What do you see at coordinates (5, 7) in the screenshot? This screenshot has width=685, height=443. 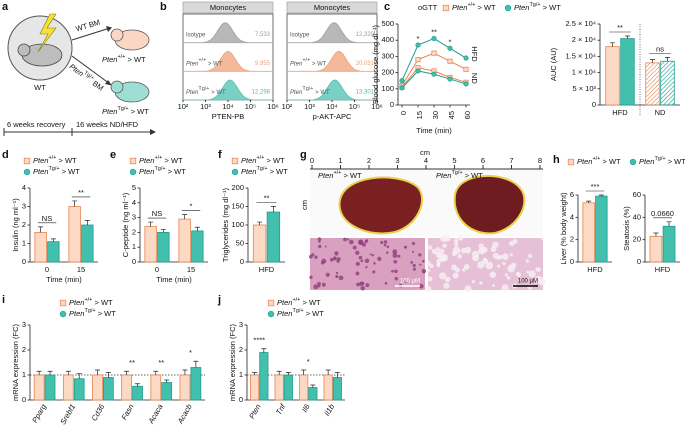 I see `panel-letter: a` at bounding box center [5, 7].